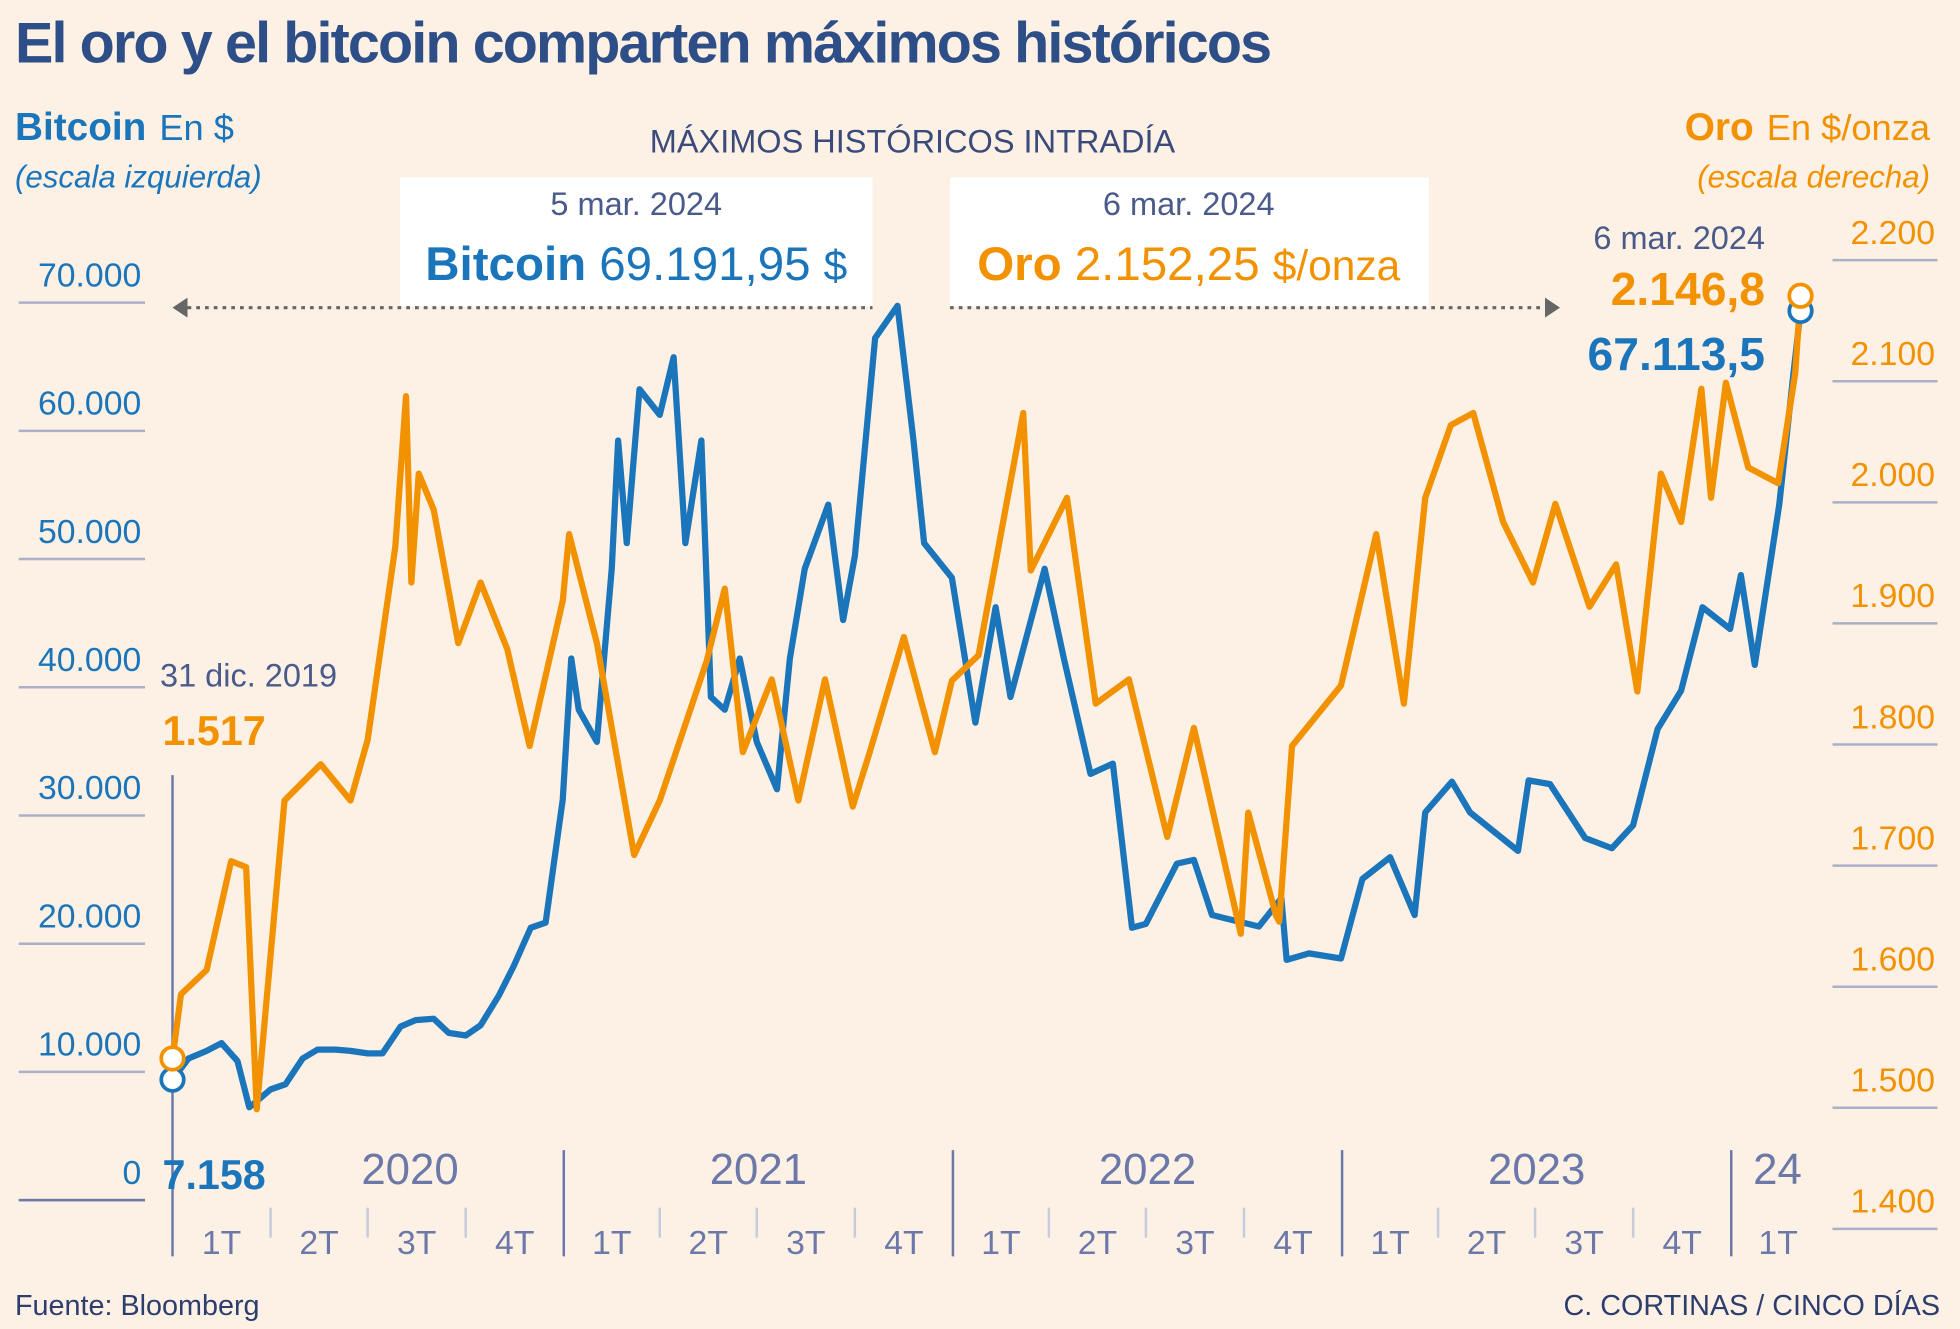  I want to click on right-legend-name: Oro, so click(1719, 127).